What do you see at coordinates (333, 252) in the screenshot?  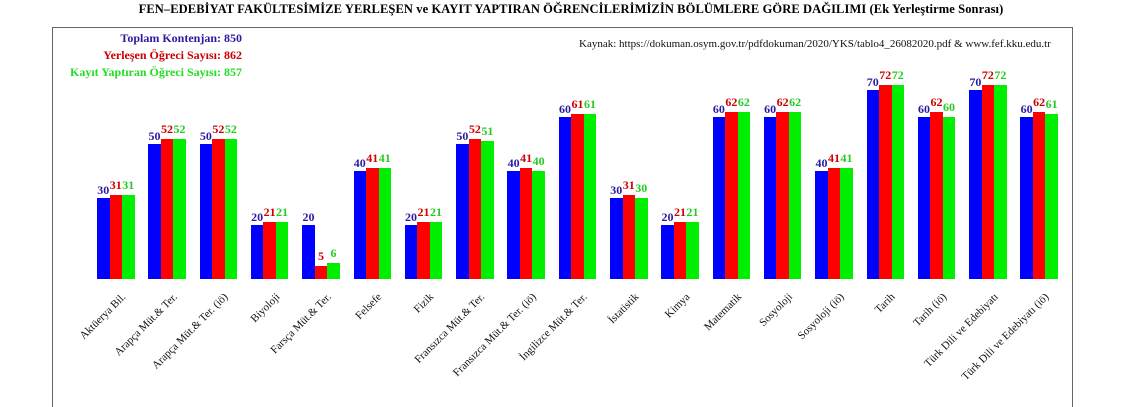 I see `value-label-enrolled: 6` at bounding box center [333, 252].